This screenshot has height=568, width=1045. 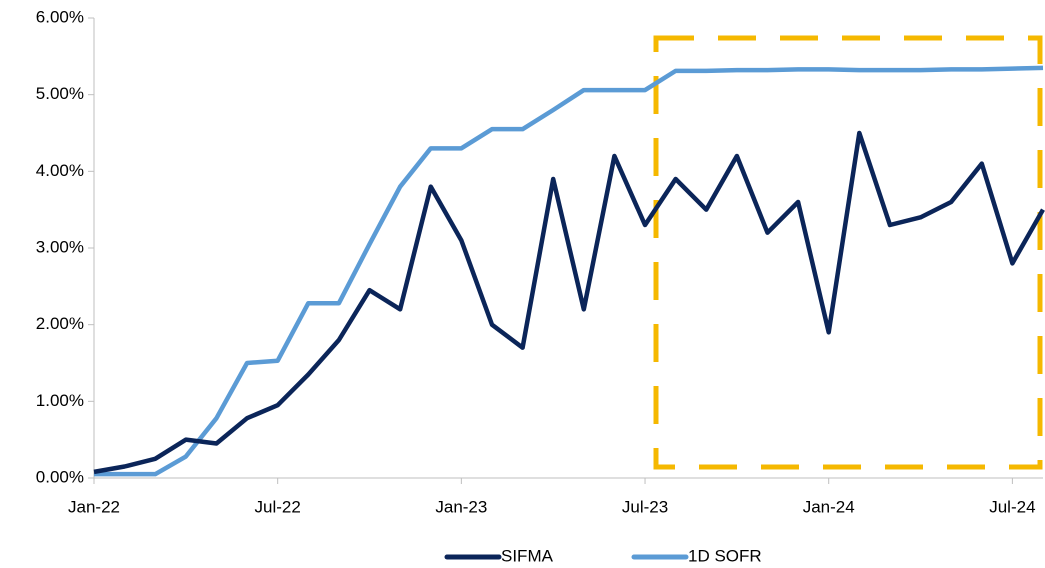 I want to click on y-tick-label: 1.00%, so click(x=60, y=400).